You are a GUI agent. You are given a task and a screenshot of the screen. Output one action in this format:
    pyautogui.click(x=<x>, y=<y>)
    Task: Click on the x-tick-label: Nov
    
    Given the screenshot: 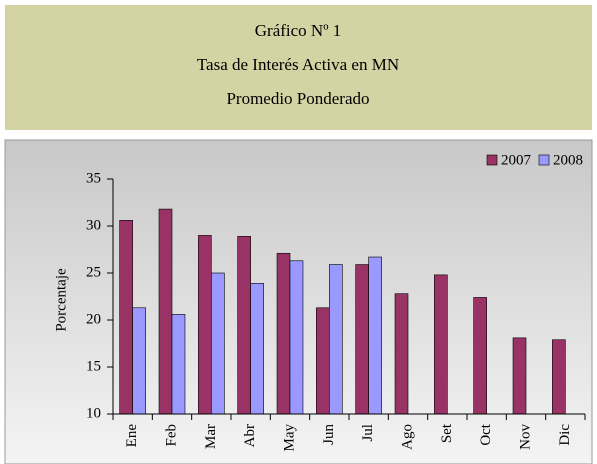 What is the action you would take?
    pyautogui.click(x=525, y=437)
    